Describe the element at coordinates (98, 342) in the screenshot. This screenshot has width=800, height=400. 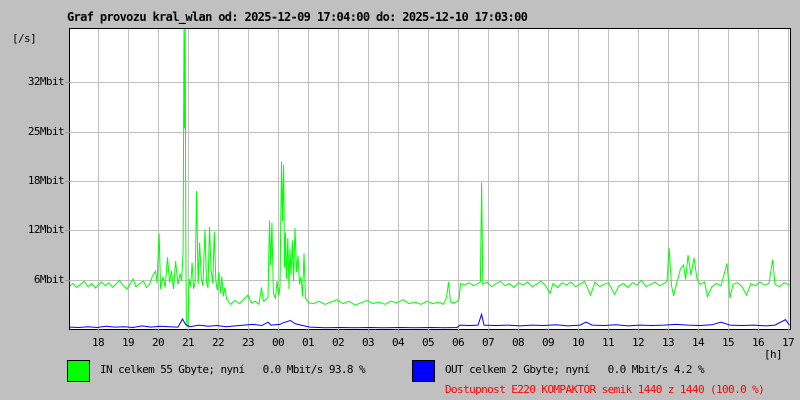
I see `x-axis-tick-label: 18` at that location.